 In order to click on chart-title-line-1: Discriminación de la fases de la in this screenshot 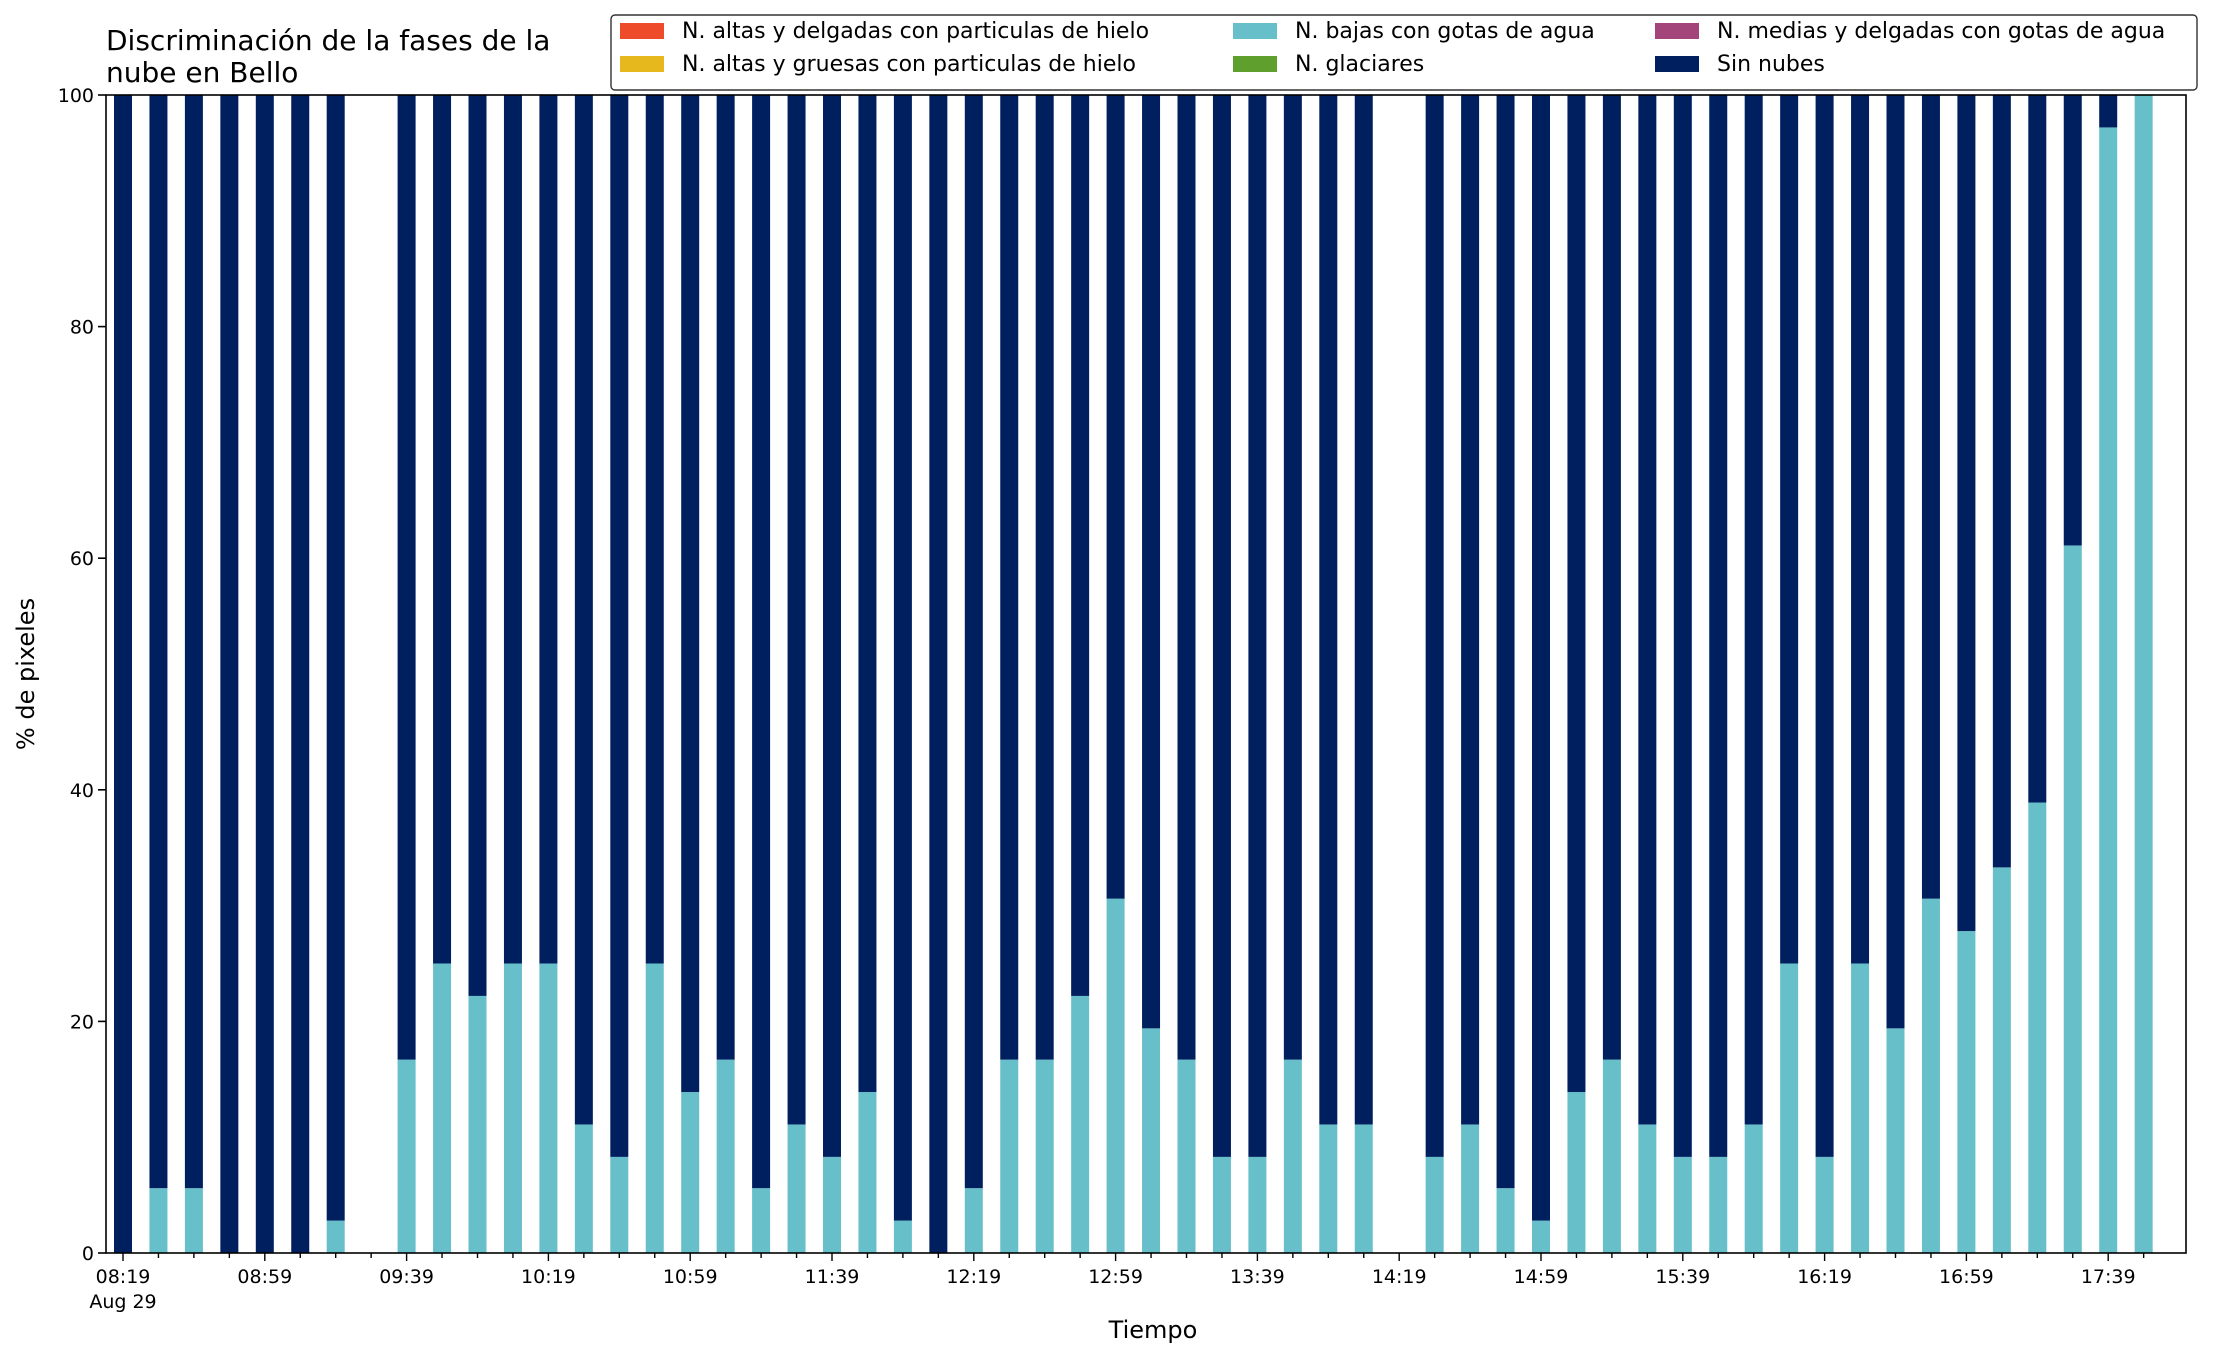, I will do `click(328, 40)`.